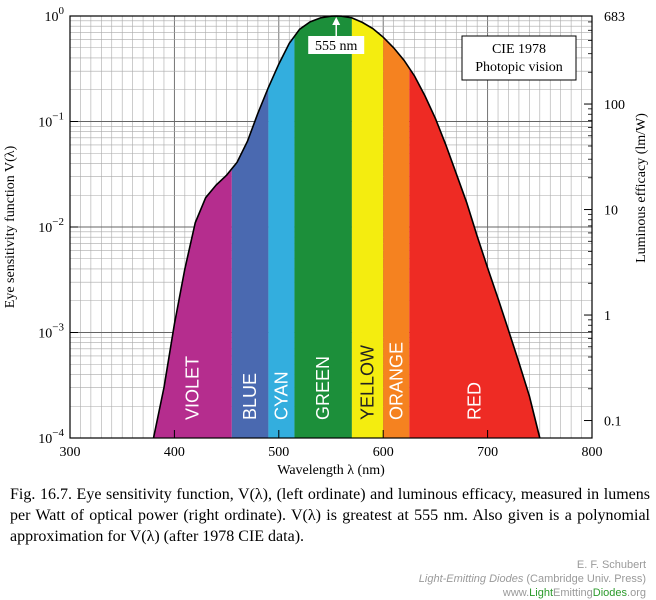 The height and width of the screenshot is (600, 656). I want to click on url-light: Light, so click(541, 593).